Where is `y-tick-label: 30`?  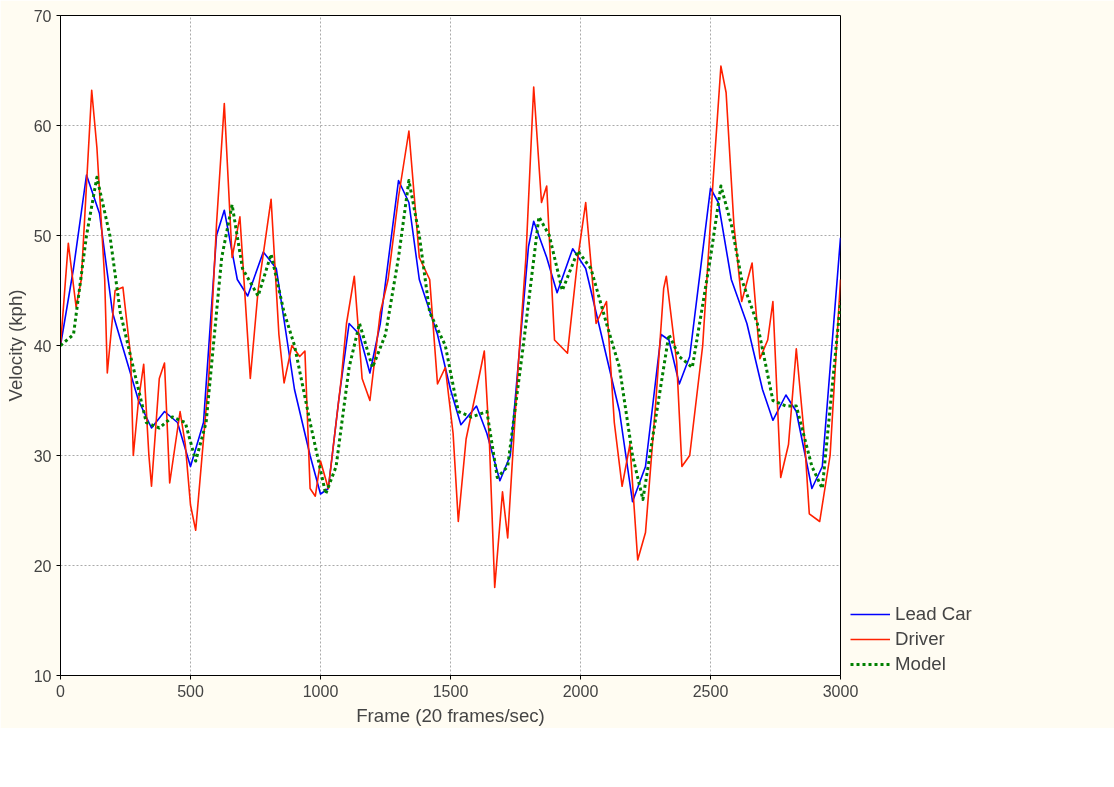 y-tick-label: 30 is located at coordinates (42, 456).